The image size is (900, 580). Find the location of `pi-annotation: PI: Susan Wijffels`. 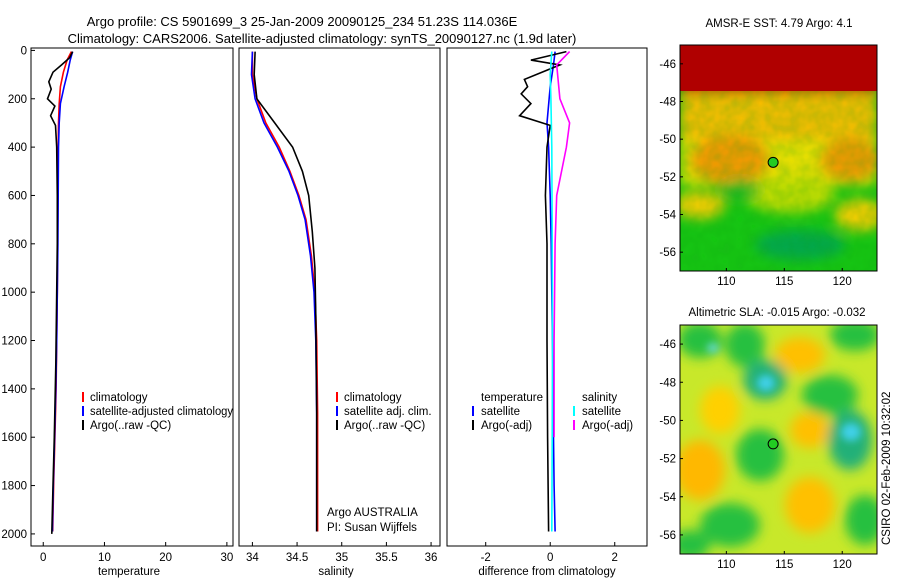

pi-annotation: PI: Susan Wijffels is located at coordinates (372, 528).